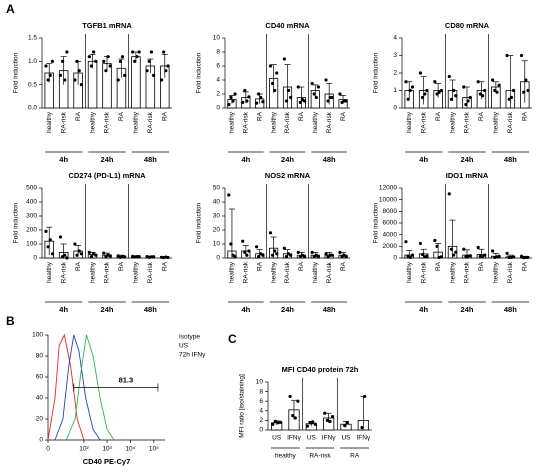 The width and height of the screenshot is (550, 476). What do you see at coordinates (467, 175) in the screenshot?
I see `chart-title: IDO1 mRNA` at bounding box center [467, 175].